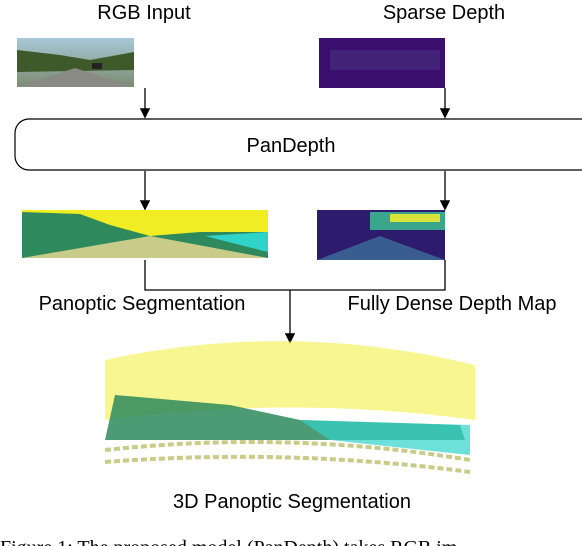 Image resolution: width=582 pixels, height=546 pixels. I want to click on model-box, so click(298, 144).